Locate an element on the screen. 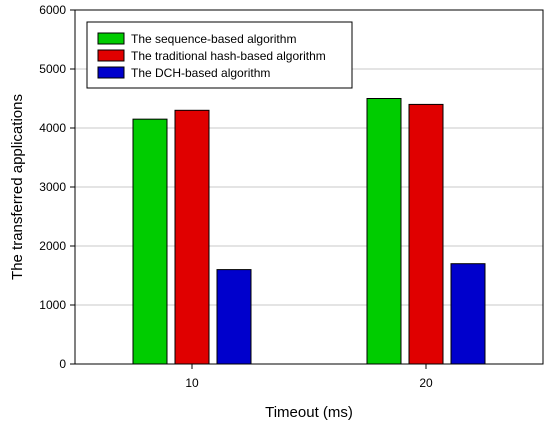 The width and height of the screenshot is (550, 430). y-tick-label: 5000 is located at coordinates (52, 69).